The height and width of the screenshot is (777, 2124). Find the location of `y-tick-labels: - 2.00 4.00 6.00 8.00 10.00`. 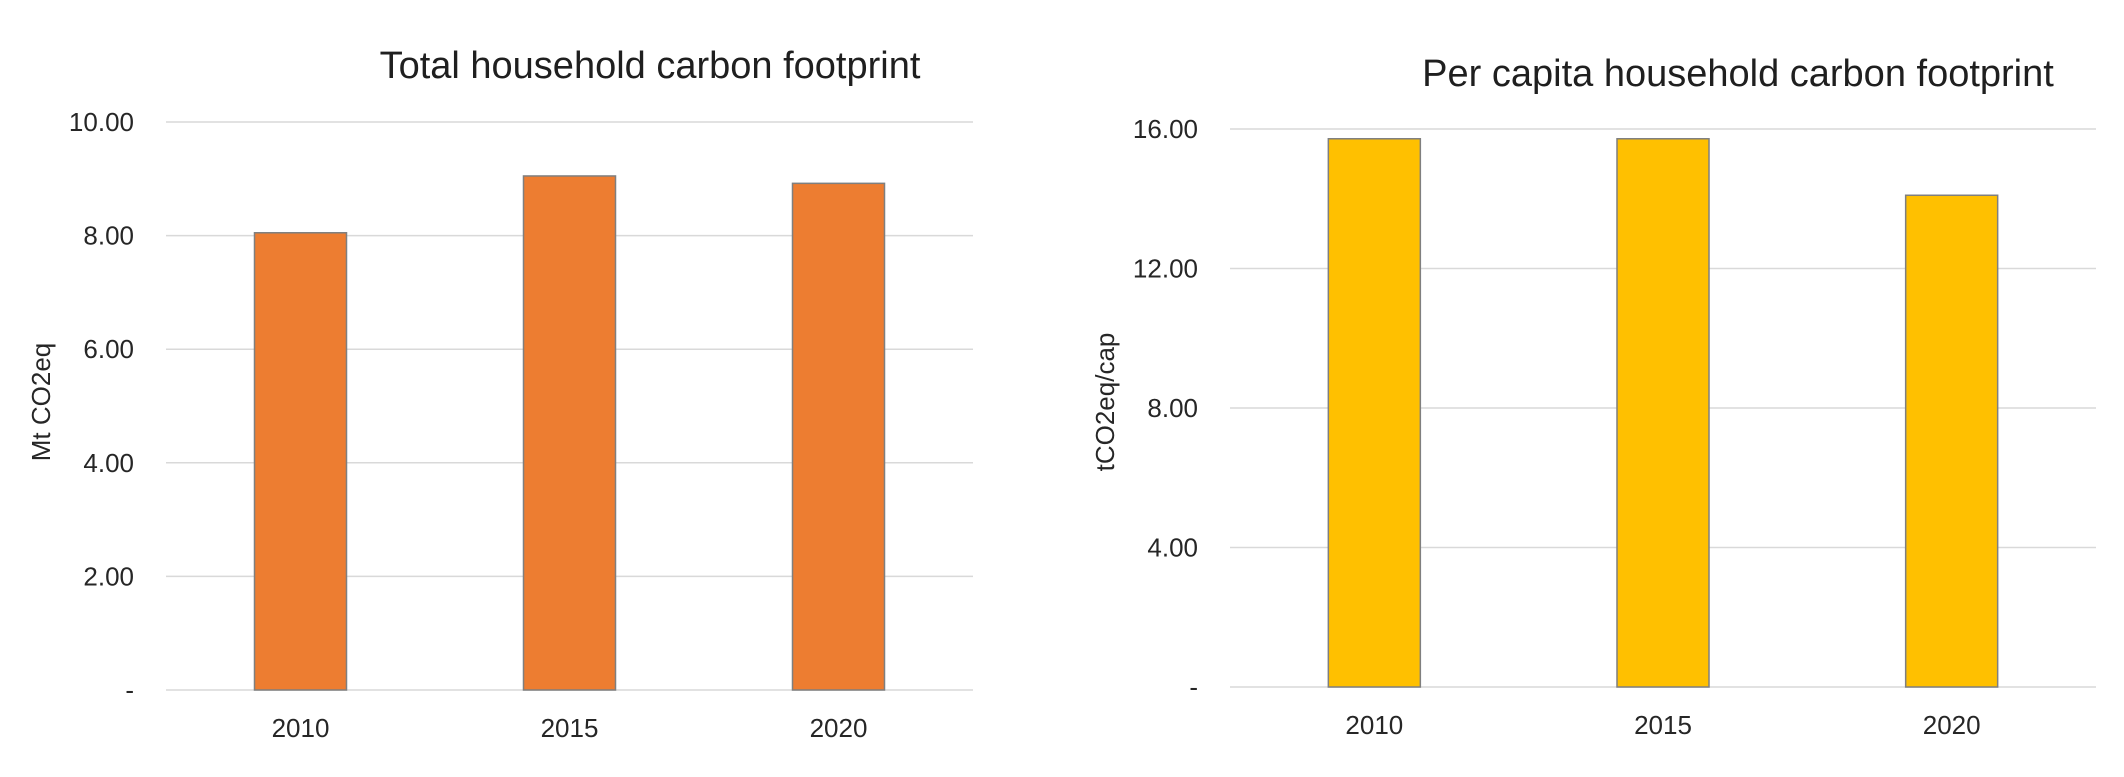

y-tick-labels: - 2.00 4.00 6.00 8.00 10.00 is located at coordinates (101, 406).